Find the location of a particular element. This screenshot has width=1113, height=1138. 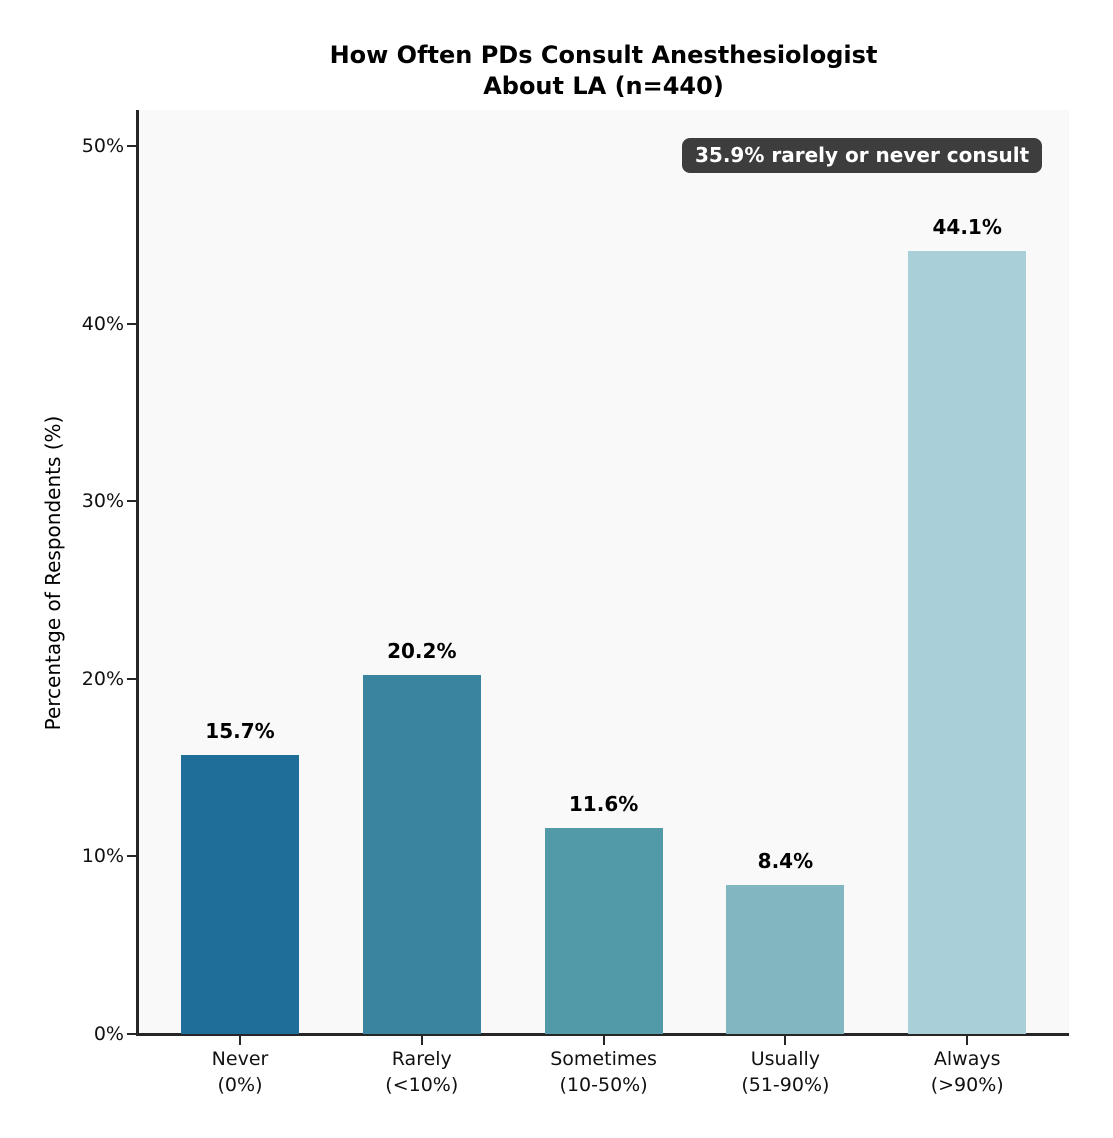

x-category-label: Usually (51-90%) is located at coordinates (785, 1072).